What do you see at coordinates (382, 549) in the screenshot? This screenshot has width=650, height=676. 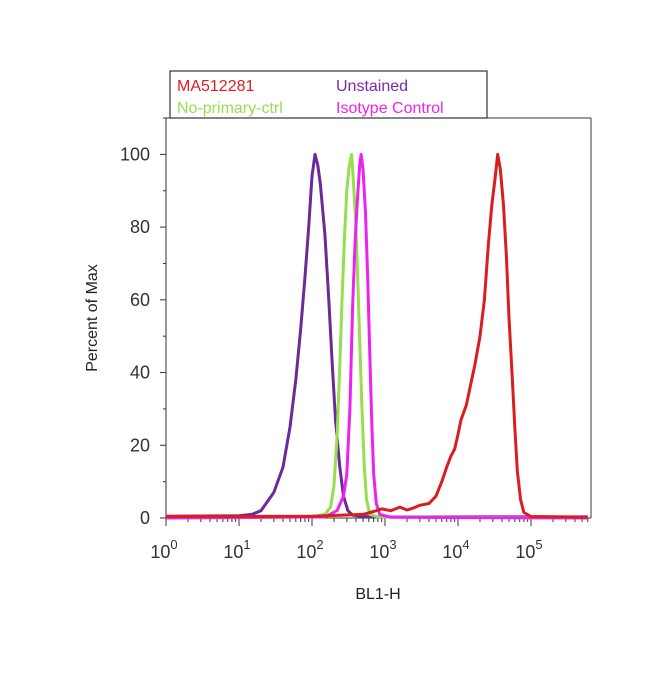 I see `x-tick-label: 10³` at bounding box center [382, 549].